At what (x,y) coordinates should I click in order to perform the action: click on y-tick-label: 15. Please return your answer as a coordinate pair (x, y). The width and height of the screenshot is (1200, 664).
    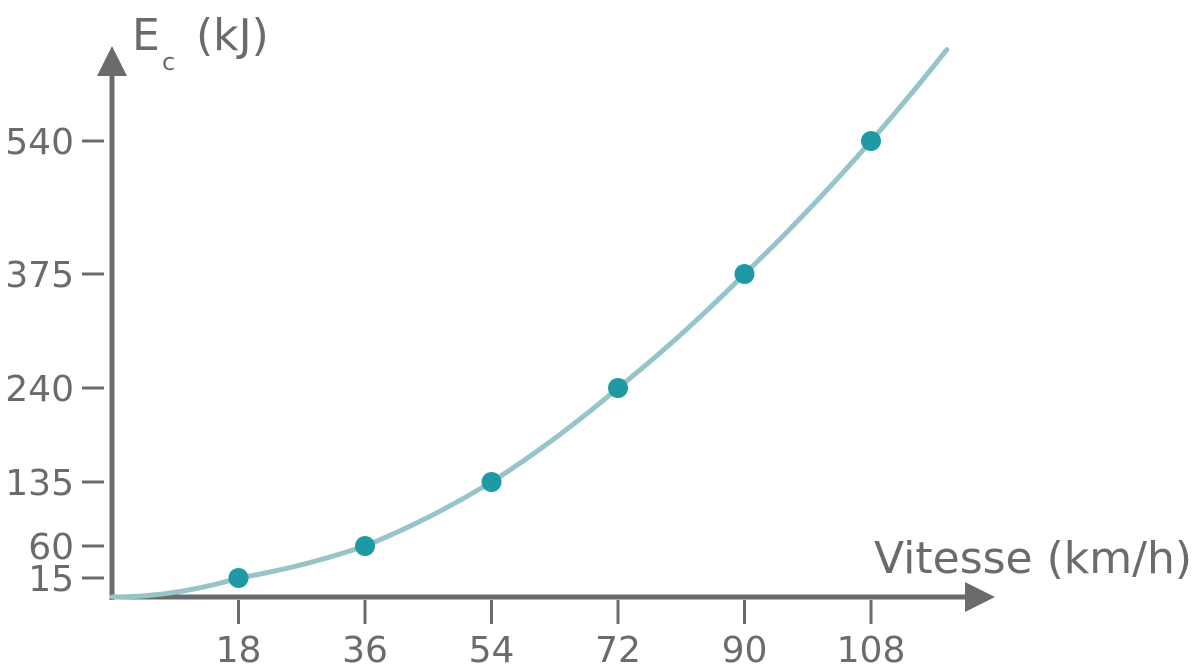
    Looking at the image, I should click on (51, 579).